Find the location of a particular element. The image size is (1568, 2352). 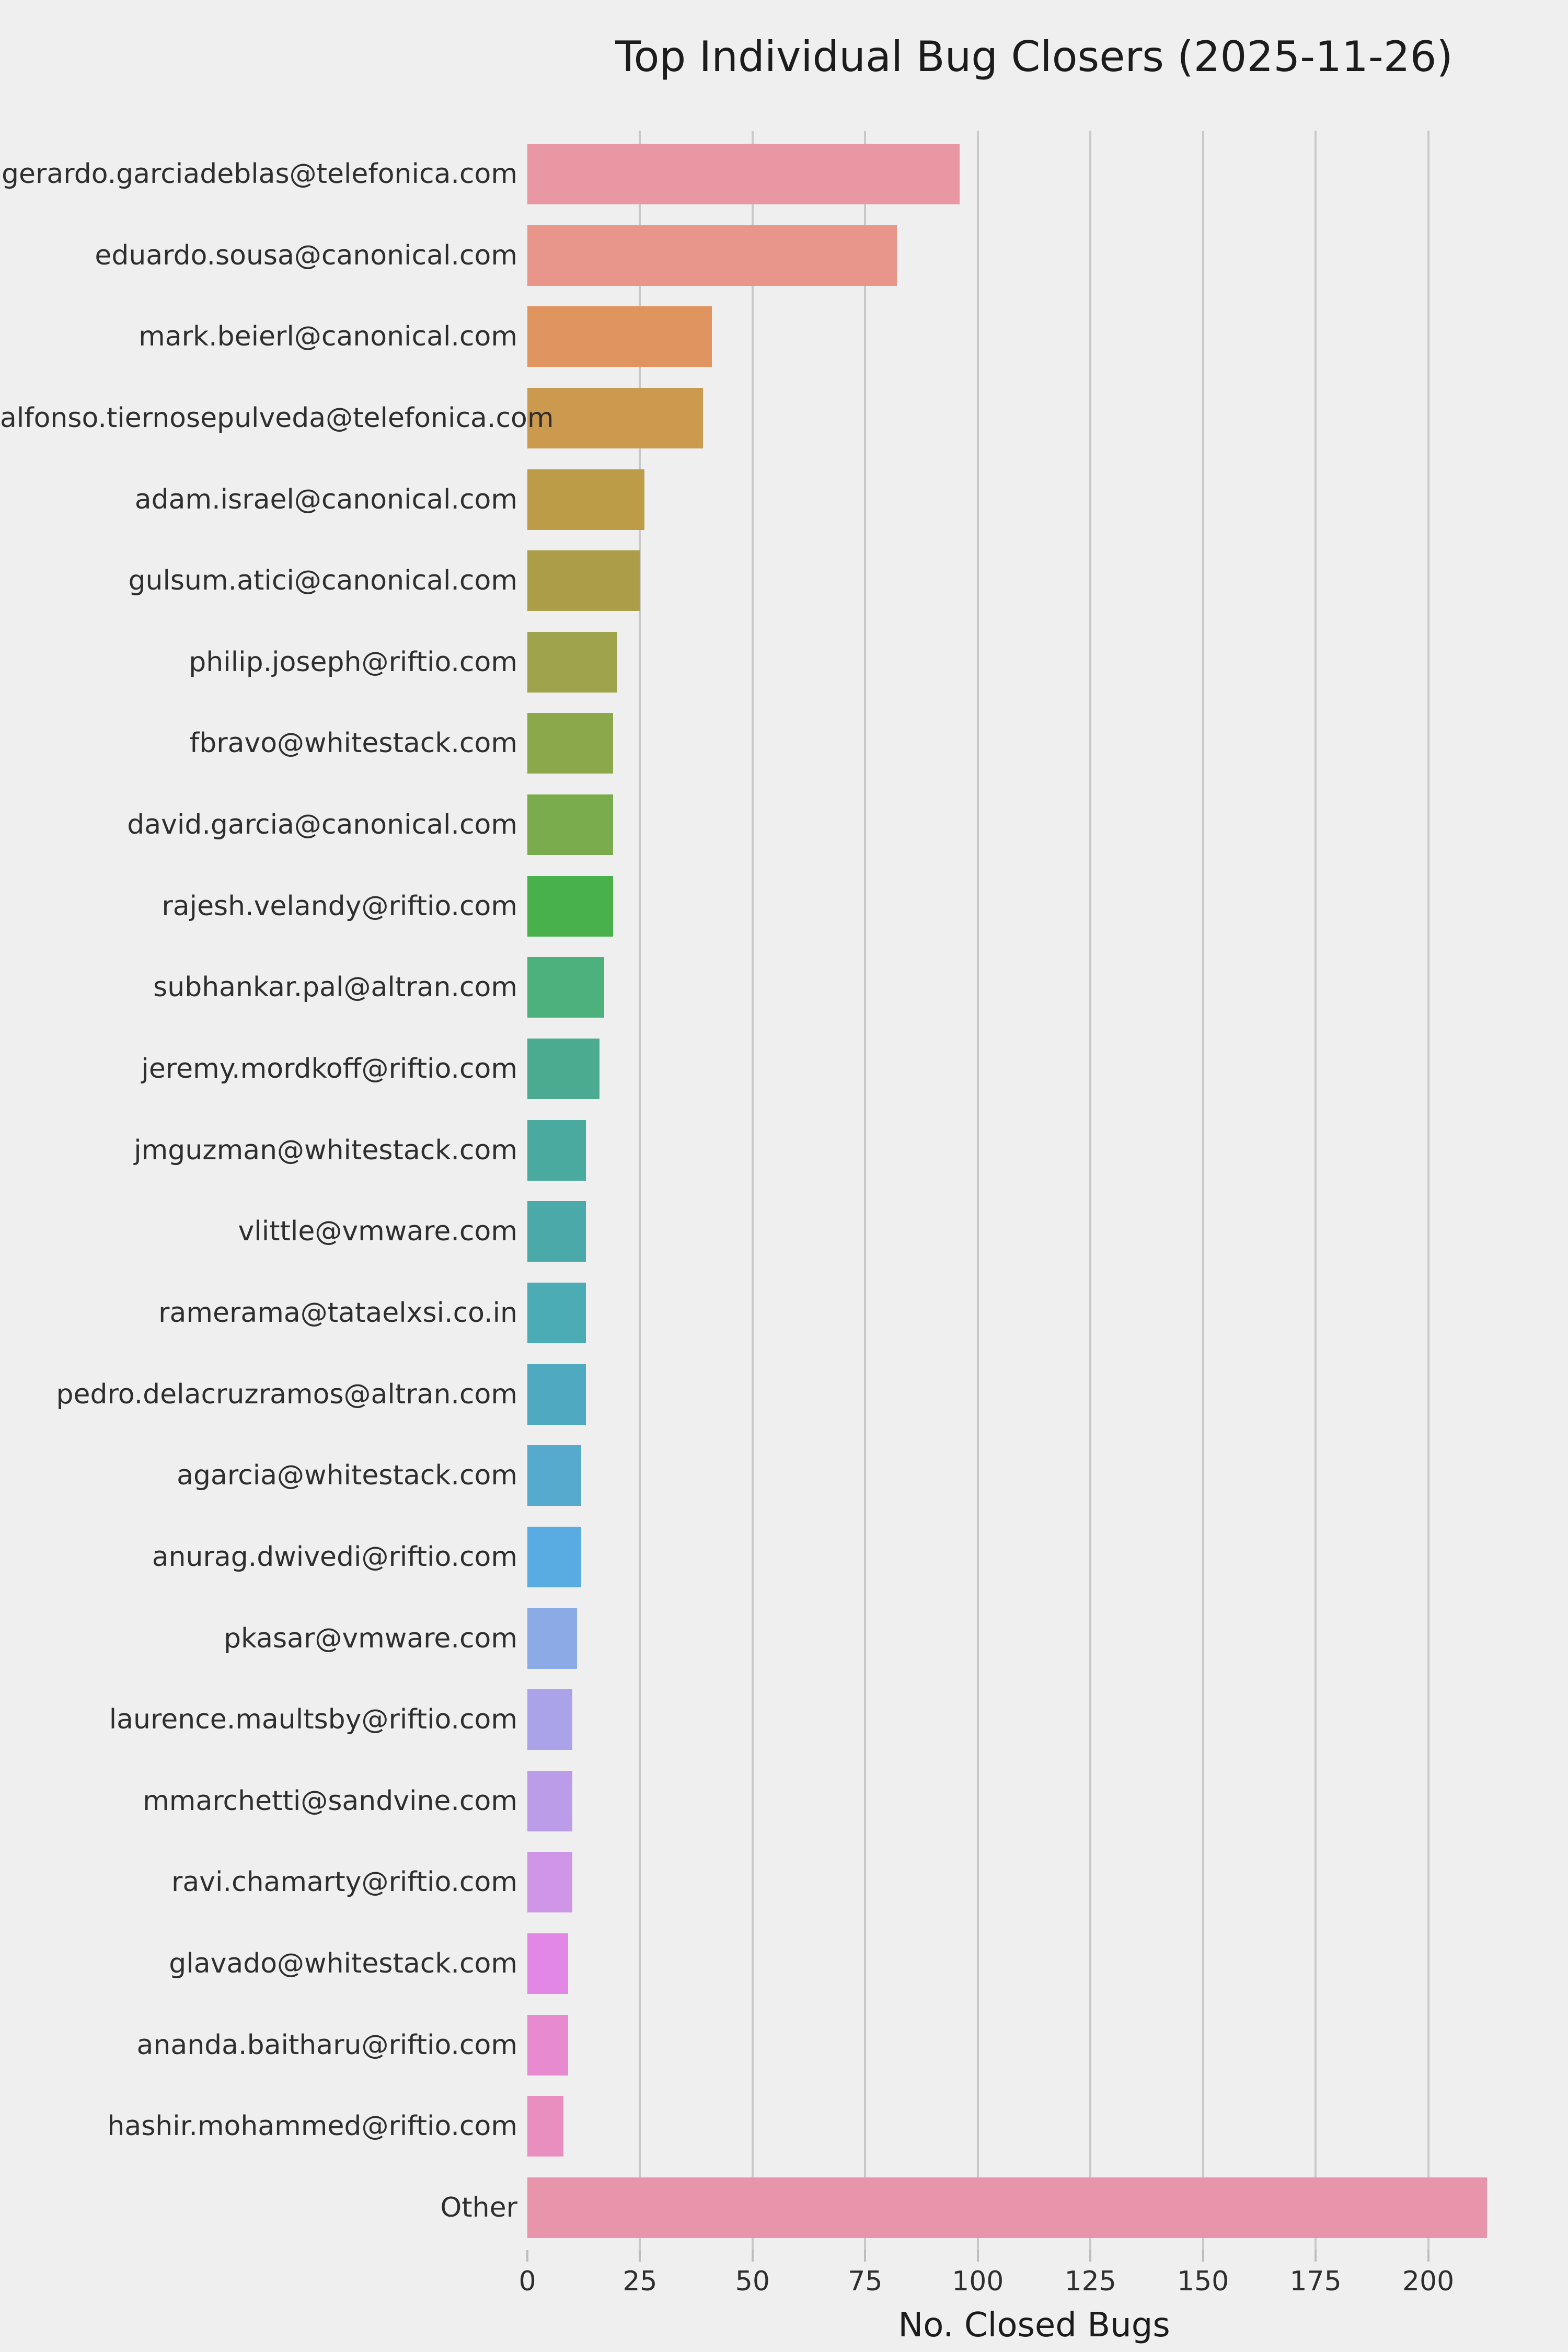

category-label: Other is located at coordinates (478, 2207).